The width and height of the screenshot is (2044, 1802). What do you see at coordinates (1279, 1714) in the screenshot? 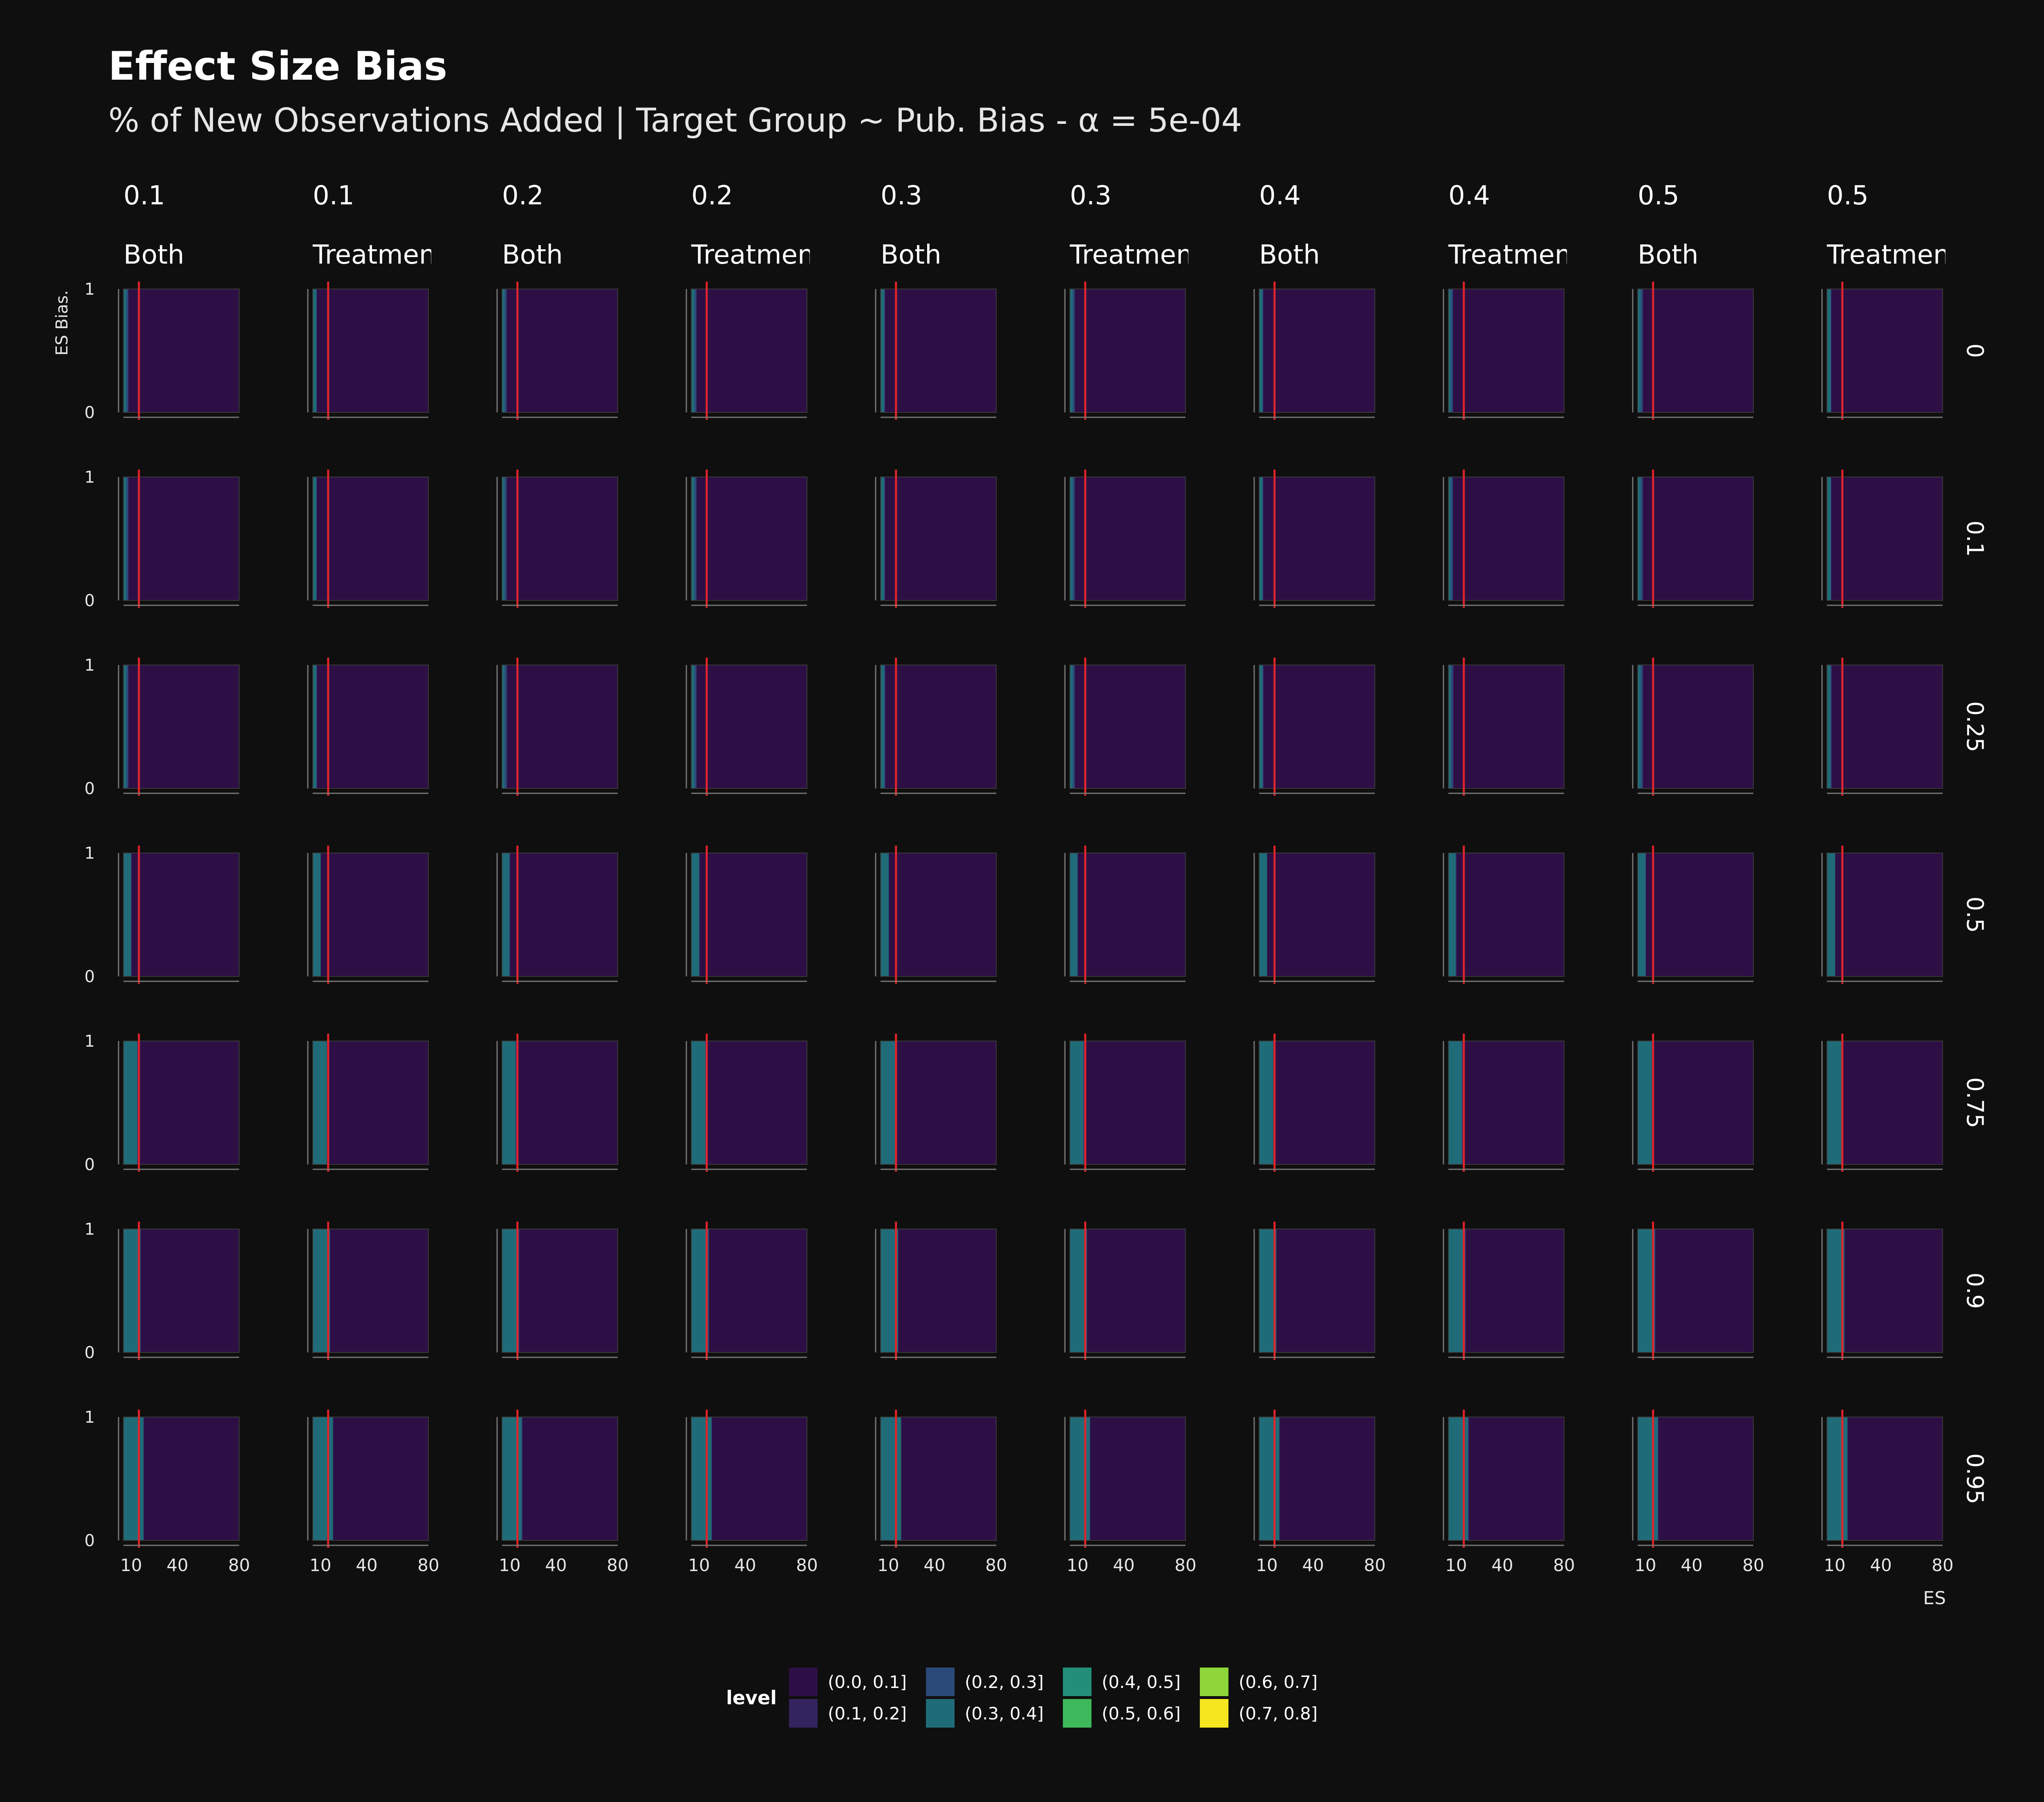
I see `legend-entry-label: (0.7, 0.8]` at bounding box center [1279, 1714].